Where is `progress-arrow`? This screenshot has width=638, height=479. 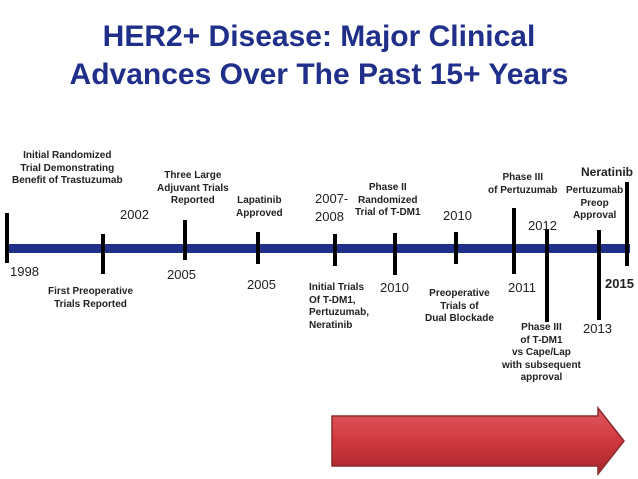 progress-arrow is located at coordinates (478, 441).